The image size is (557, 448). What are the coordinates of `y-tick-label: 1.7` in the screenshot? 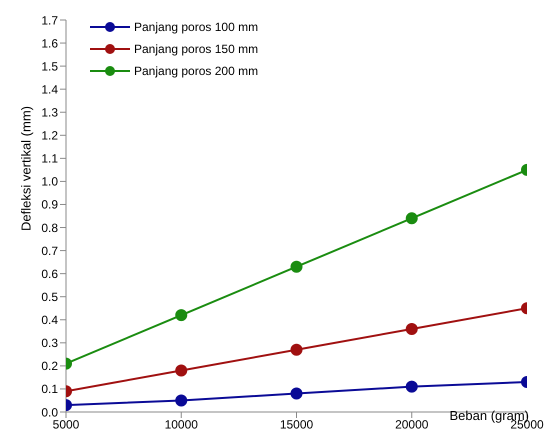 It's located at (49, 20).